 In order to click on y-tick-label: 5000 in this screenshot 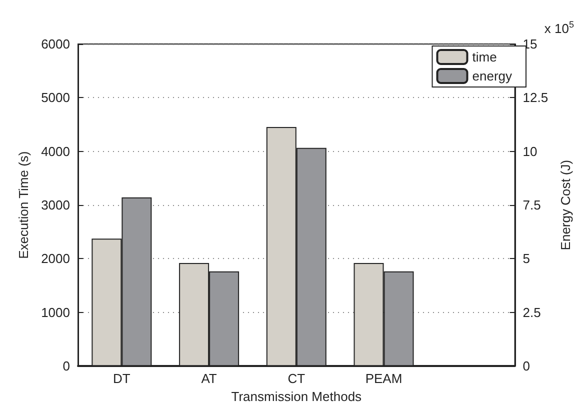, I will do `click(55, 98)`.